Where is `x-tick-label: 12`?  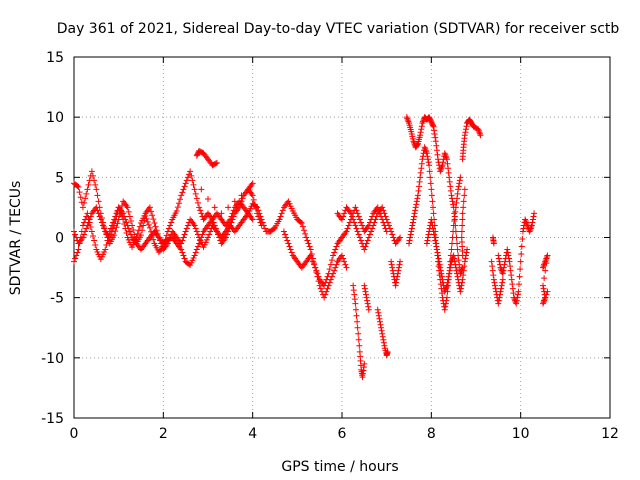 x-tick-label: 12 is located at coordinates (610, 434).